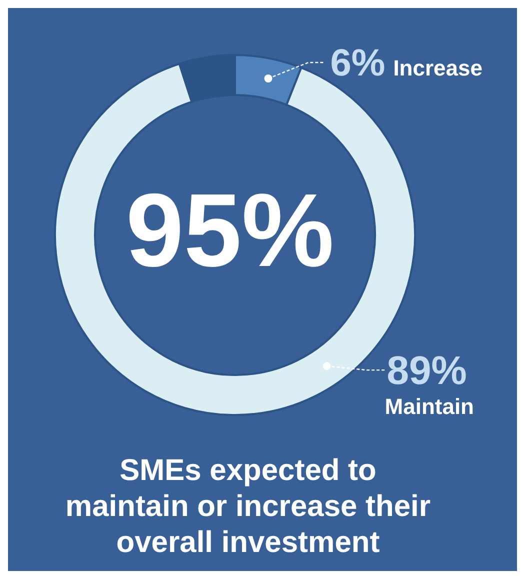 The width and height of the screenshot is (525, 579). What do you see at coordinates (429, 407) in the screenshot?
I see `slice-label: Maintain` at bounding box center [429, 407].